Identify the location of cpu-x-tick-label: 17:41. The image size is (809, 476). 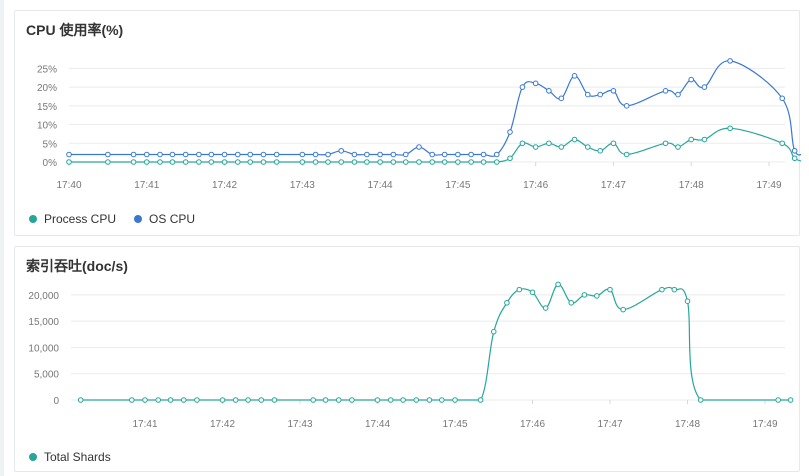
(146, 185).